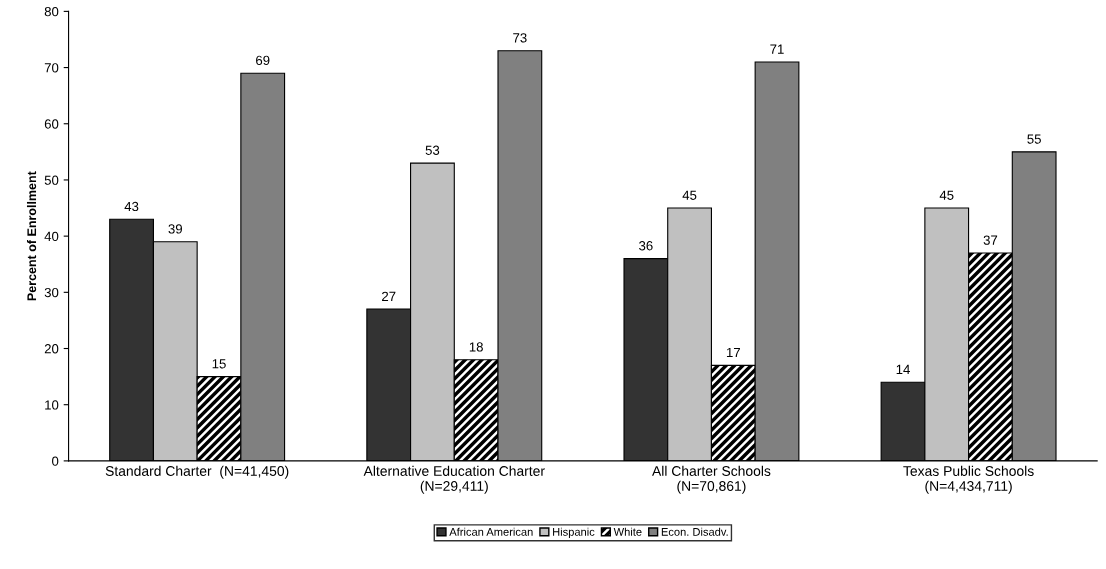 The image size is (1106, 569). What do you see at coordinates (51, 124) in the screenshot?
I see `y-tick-label: 60` at bounding box center [51, 124].